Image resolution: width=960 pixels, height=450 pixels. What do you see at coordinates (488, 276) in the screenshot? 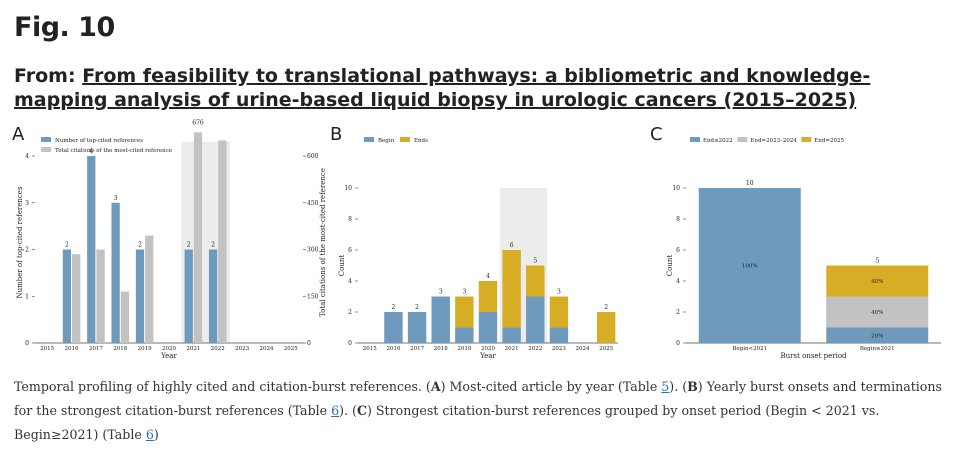
I see `bar-total-label: 4` at bounding box center [488, 276].